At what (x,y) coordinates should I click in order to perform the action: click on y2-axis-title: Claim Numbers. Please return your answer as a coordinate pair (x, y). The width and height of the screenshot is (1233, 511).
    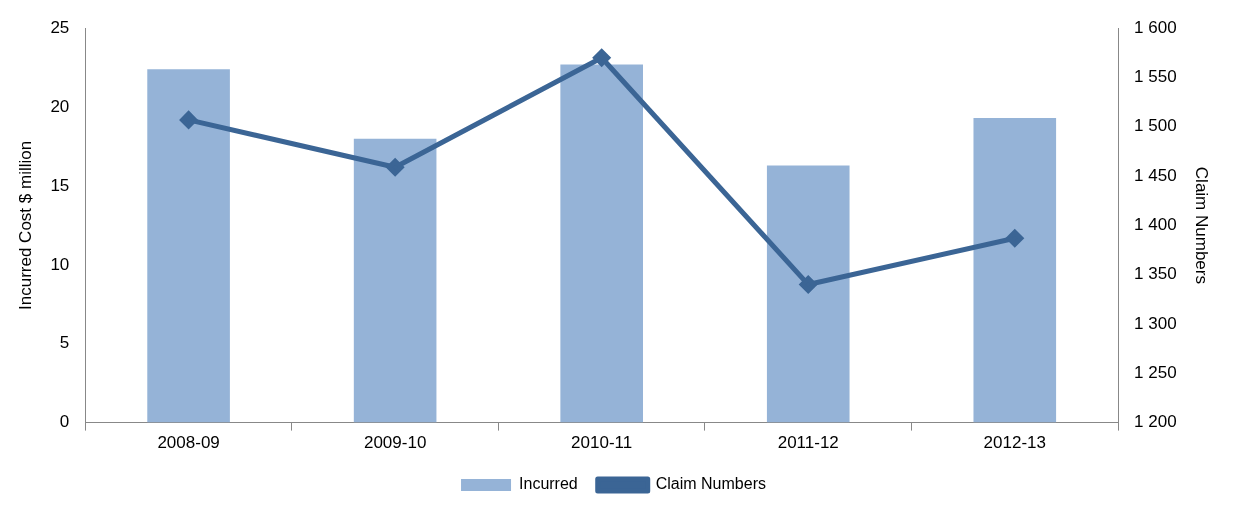
    Looking at the image, I should click on (1202, 225).